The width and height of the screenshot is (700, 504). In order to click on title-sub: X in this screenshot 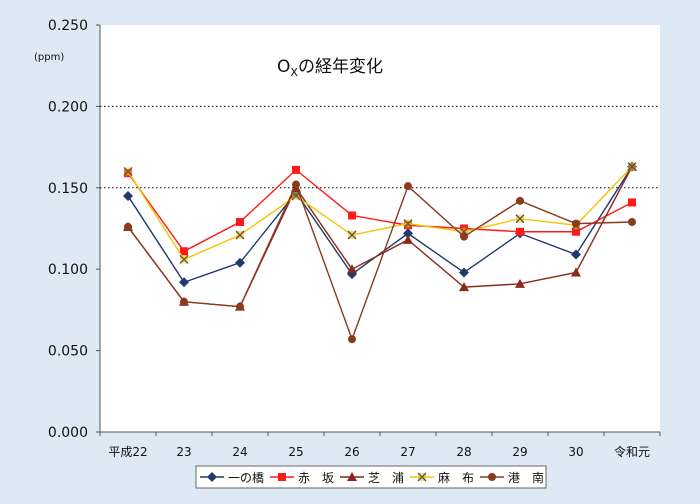, I will do `click(294, 72)`.